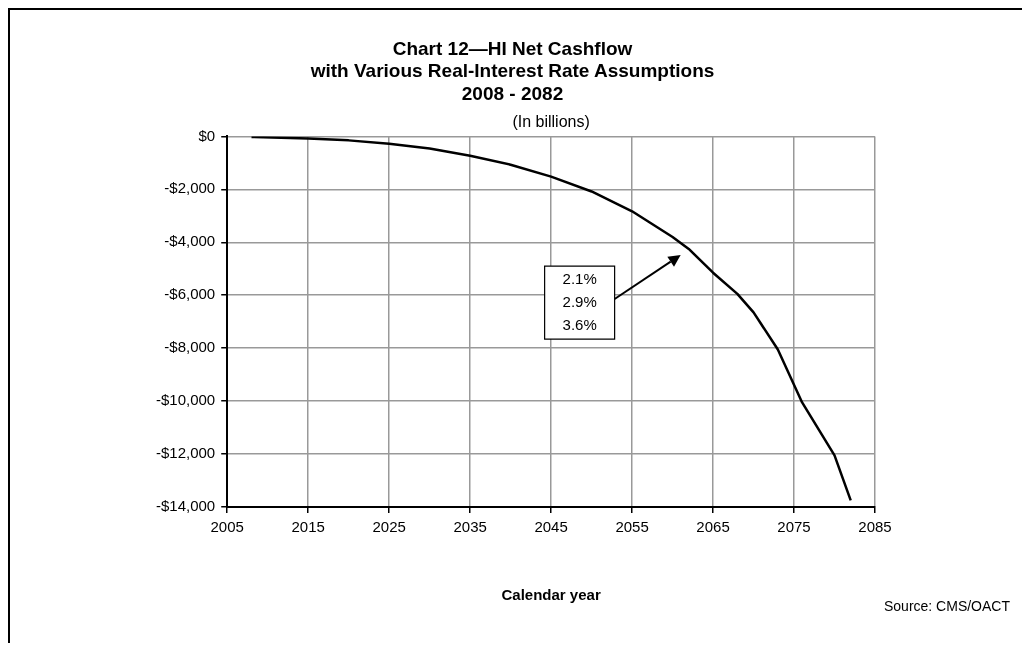 The width and height of the screenshot is (1030, 651). What do you see at coordinates (207, 135) in the screenshot?
I see `y-tick-label: $0` at bounding box center [207, 135].